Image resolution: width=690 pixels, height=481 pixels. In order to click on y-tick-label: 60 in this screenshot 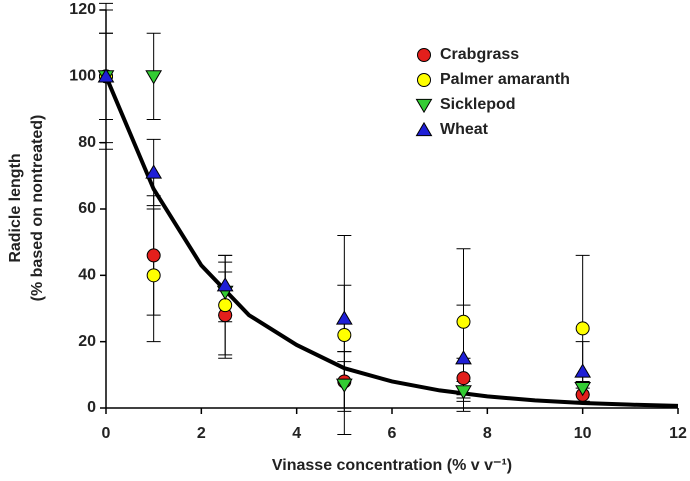, I will do `click(87, 208)`.